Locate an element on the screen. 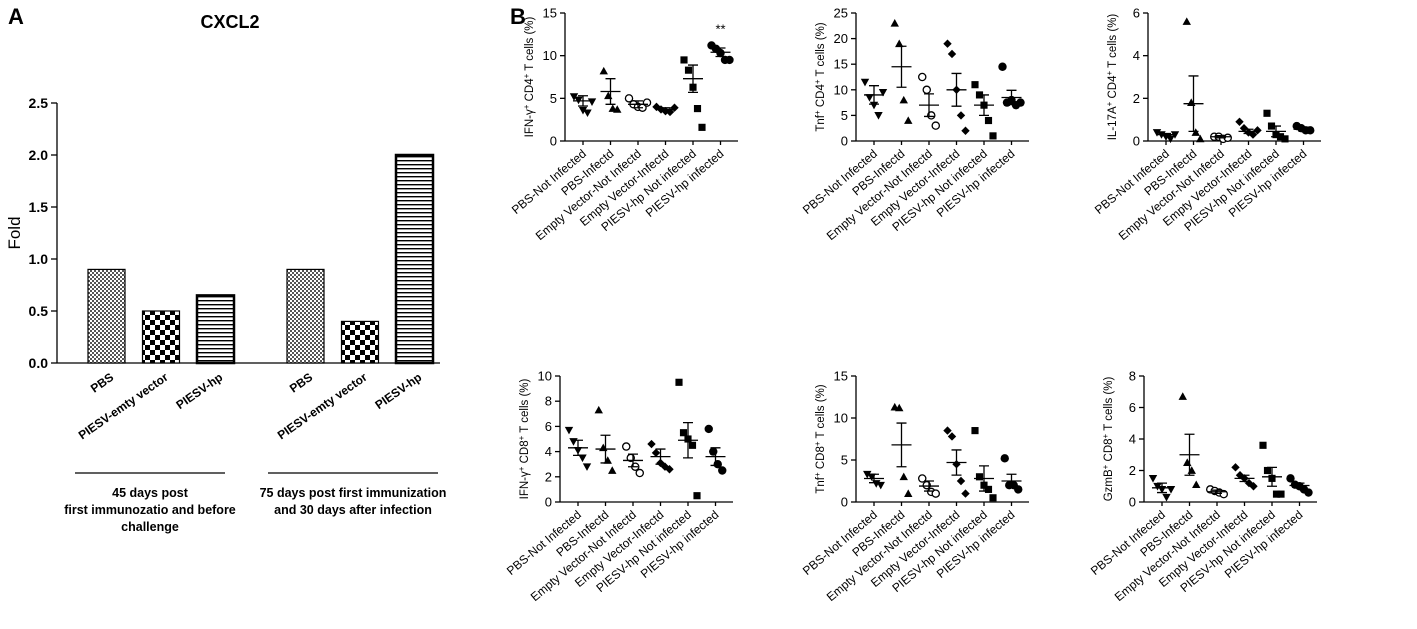 The image size is (1417, 629). y-tick-label: 5 is located at coordinates (844, 460).